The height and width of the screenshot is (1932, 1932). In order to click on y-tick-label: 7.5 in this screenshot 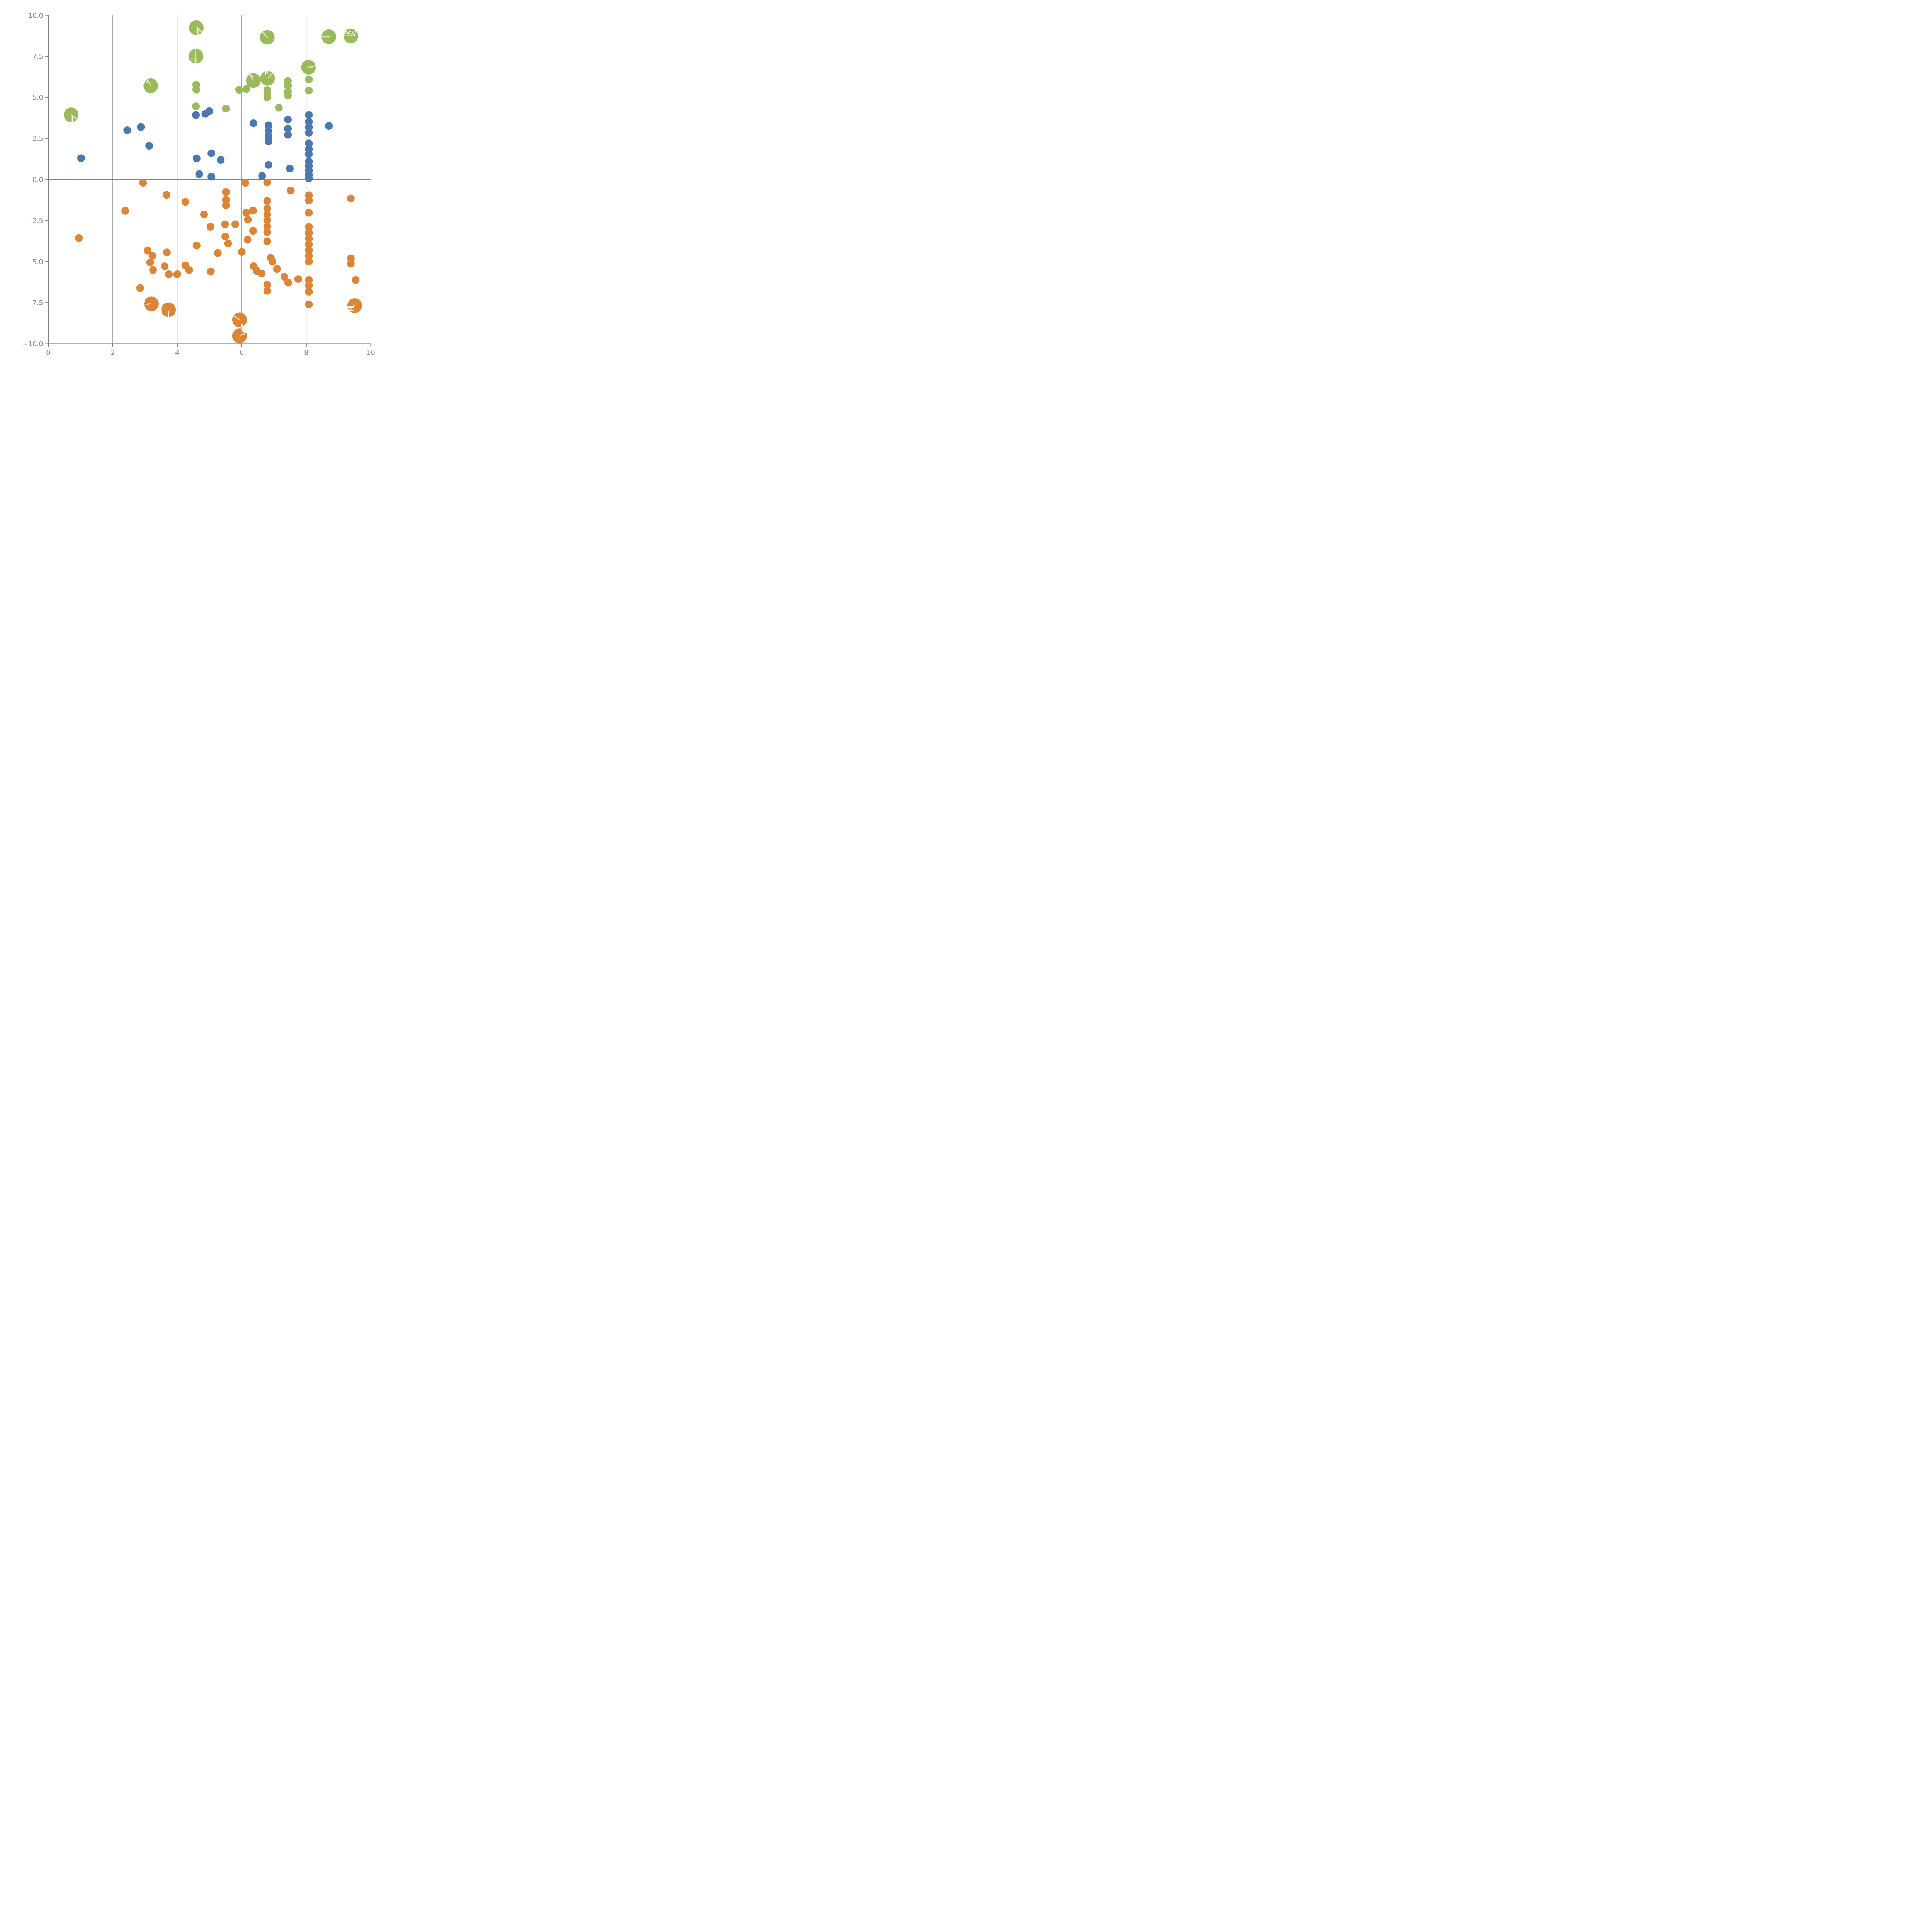, I will do `click(37, 57)`.